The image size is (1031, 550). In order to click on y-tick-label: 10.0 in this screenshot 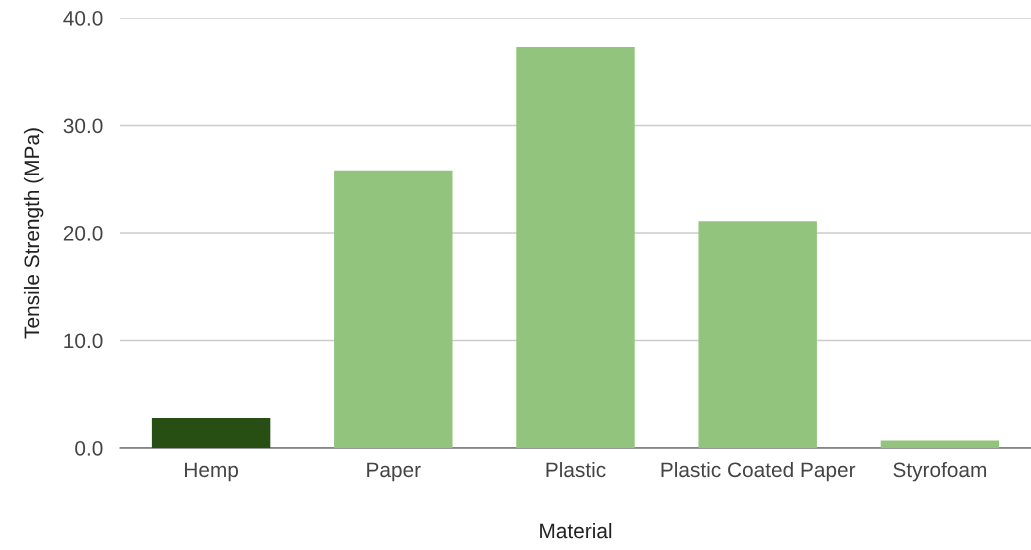, I will do `click(83, 341)`.